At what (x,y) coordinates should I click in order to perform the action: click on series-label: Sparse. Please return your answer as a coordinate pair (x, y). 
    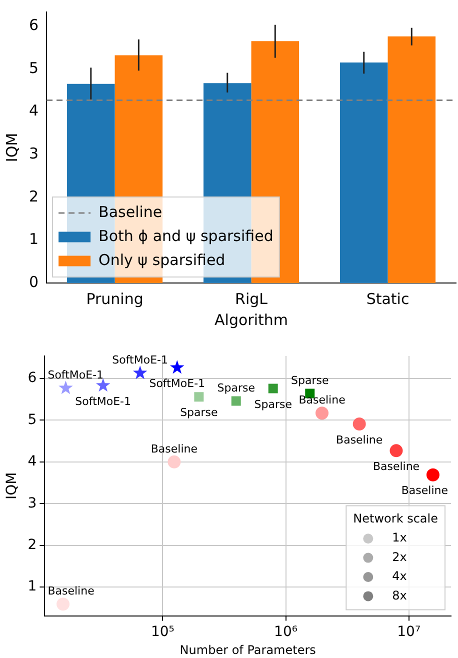
    Looking at the image, I should click on (236, 387).